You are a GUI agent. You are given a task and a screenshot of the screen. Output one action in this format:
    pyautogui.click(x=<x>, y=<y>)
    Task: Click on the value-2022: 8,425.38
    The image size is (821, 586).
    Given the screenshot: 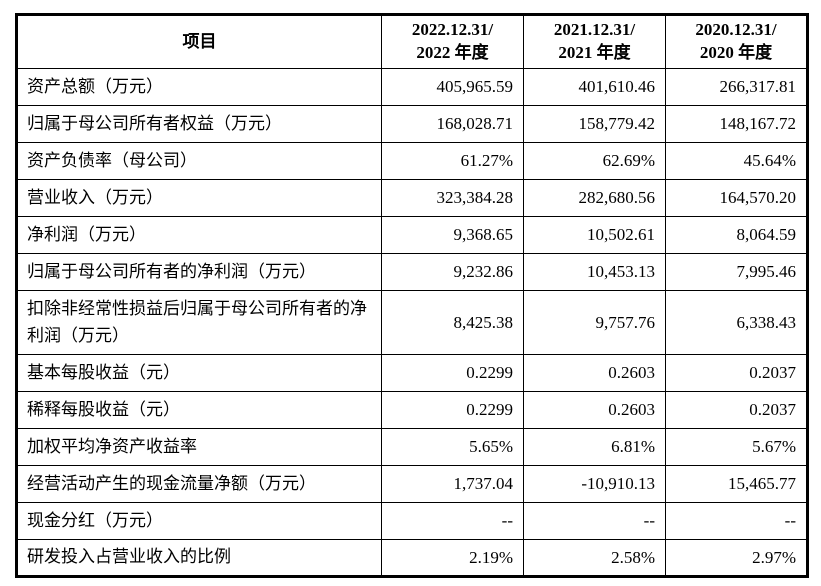 What is the action you would take?
    pyautogui.click(x=452, y=322)
    